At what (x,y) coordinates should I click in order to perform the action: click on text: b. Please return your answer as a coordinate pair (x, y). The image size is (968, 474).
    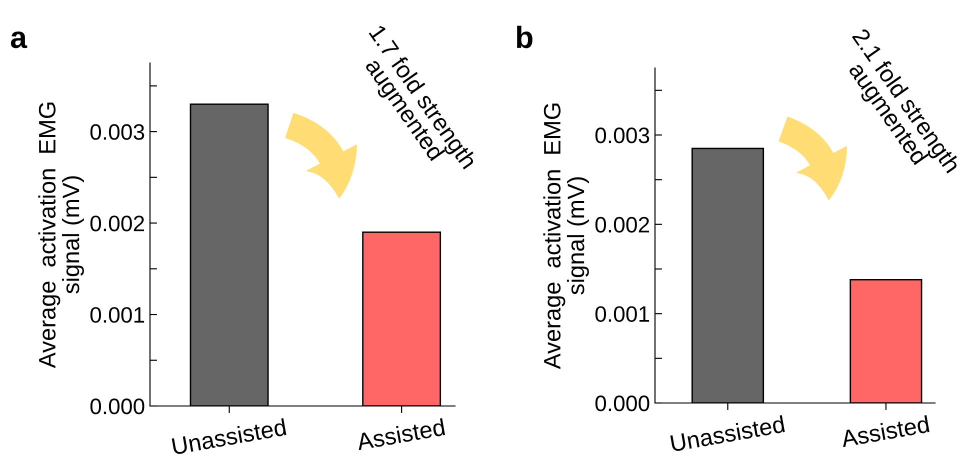
    Looking at the image, I should click on (524, 37).